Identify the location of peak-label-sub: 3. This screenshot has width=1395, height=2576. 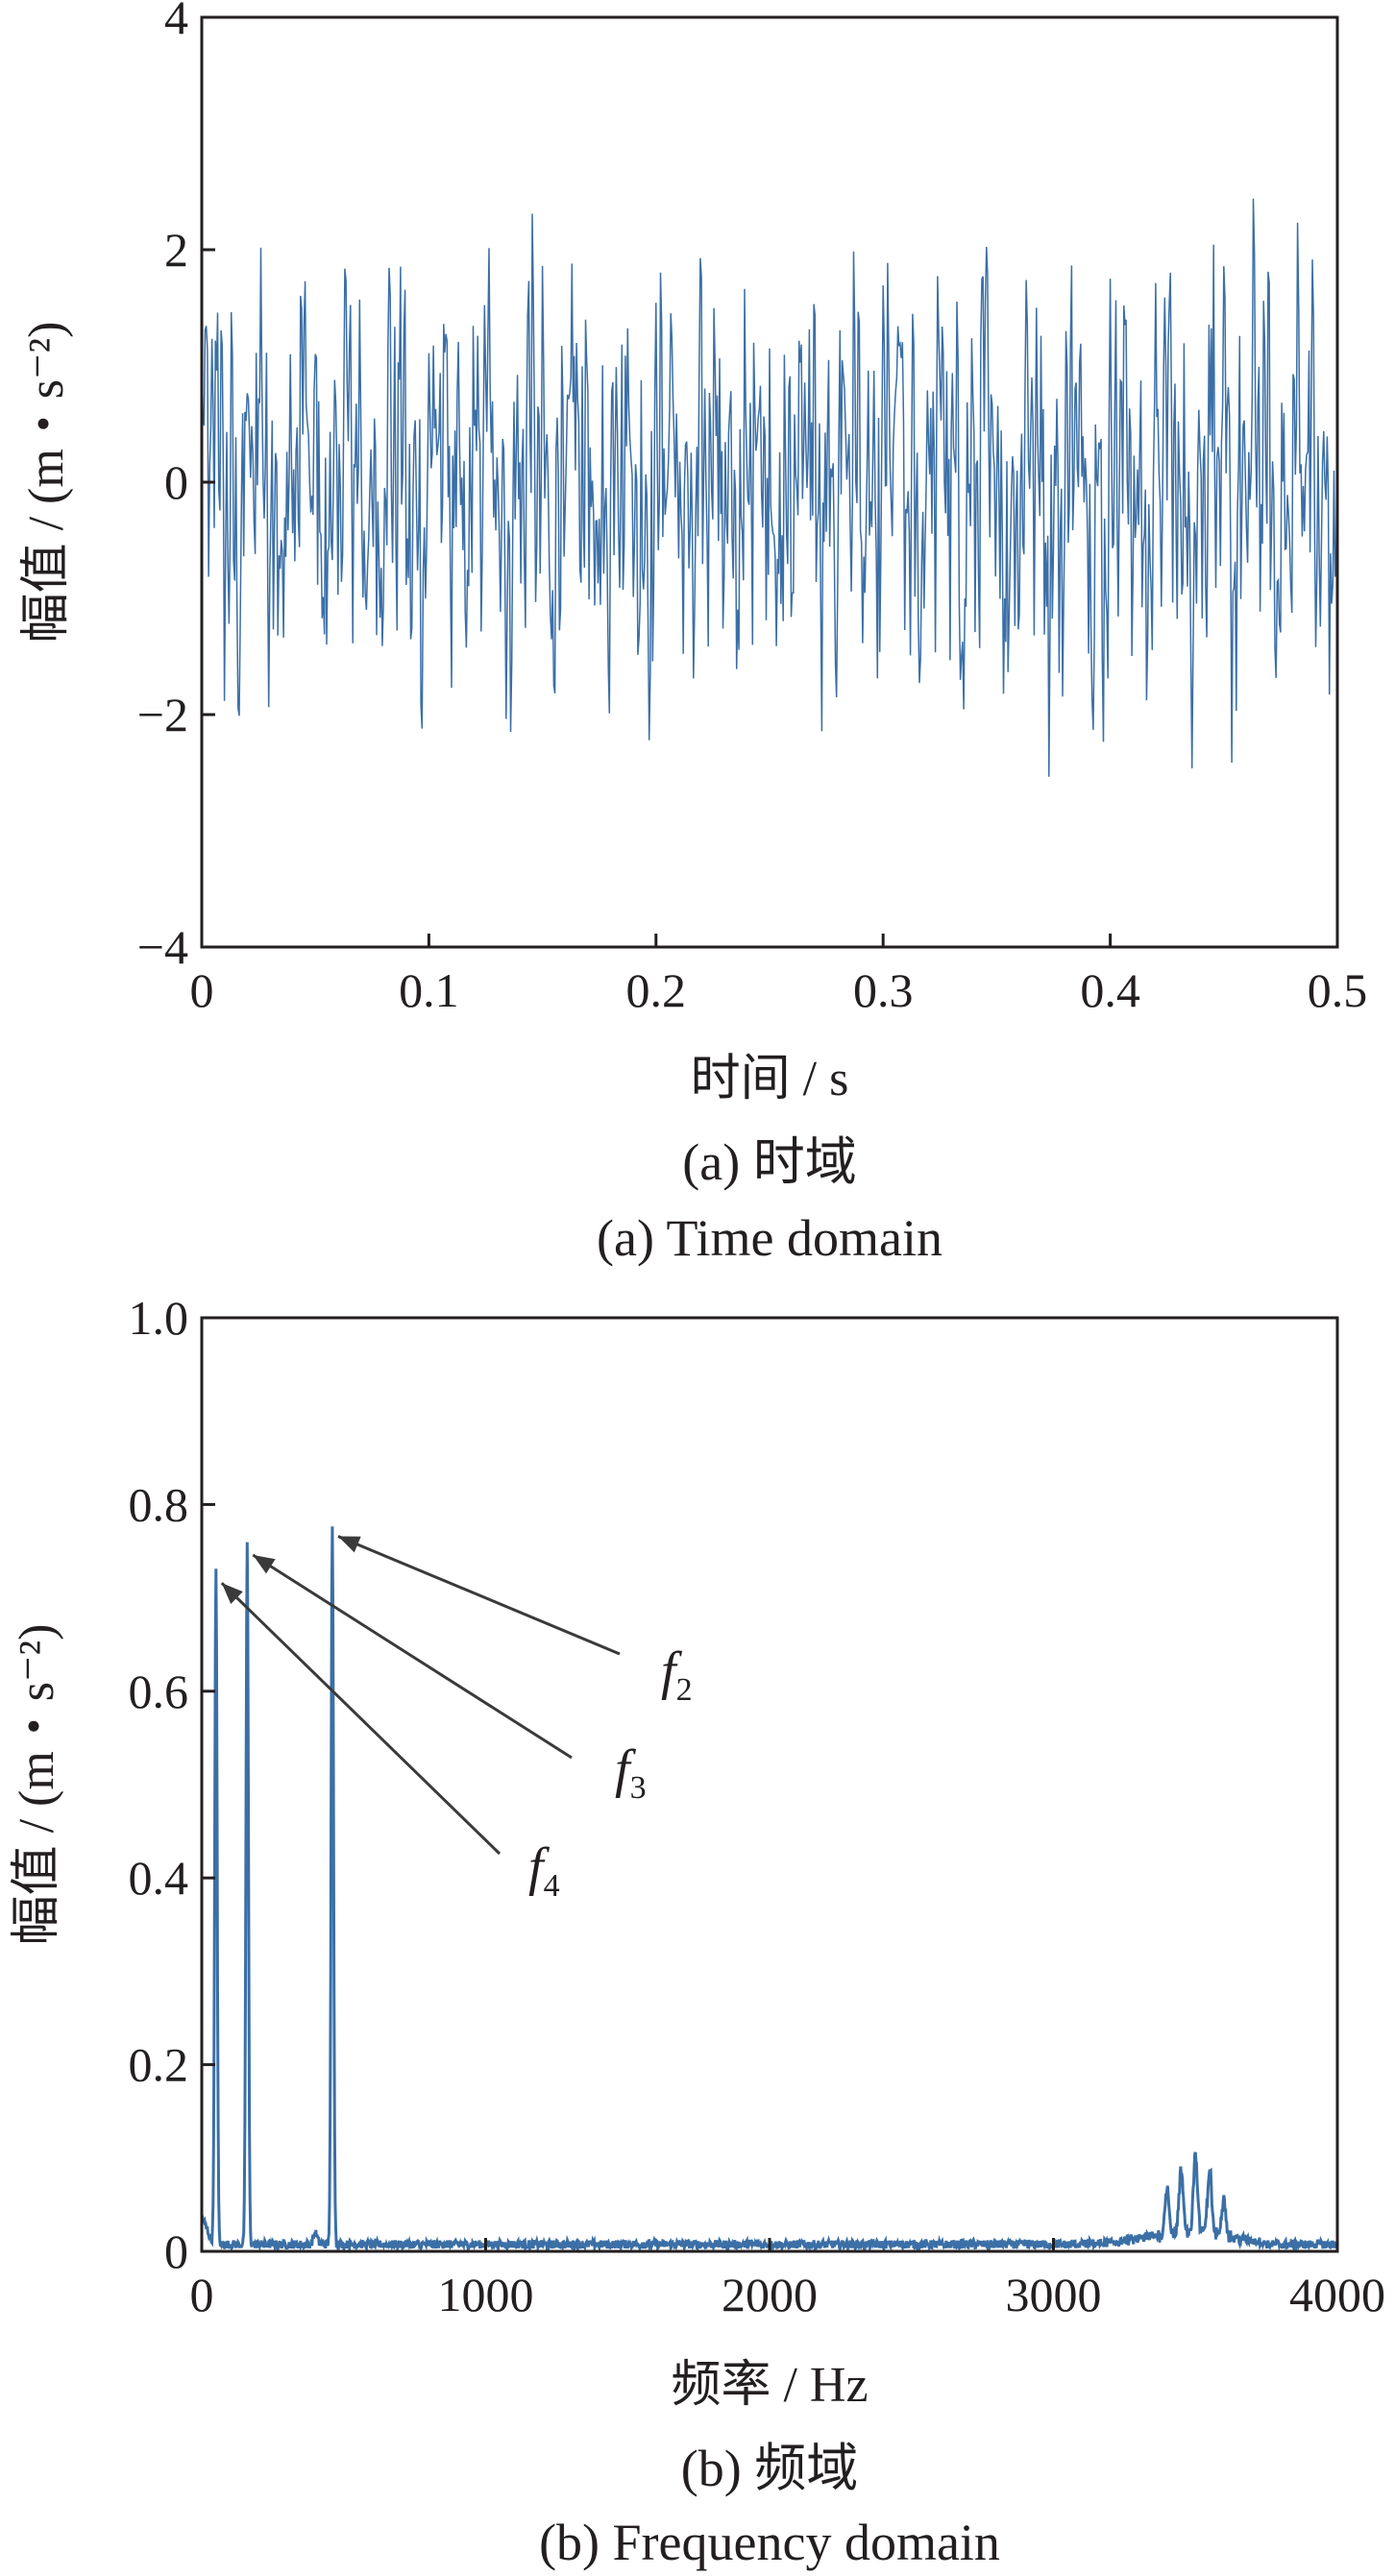
(638, 1788).